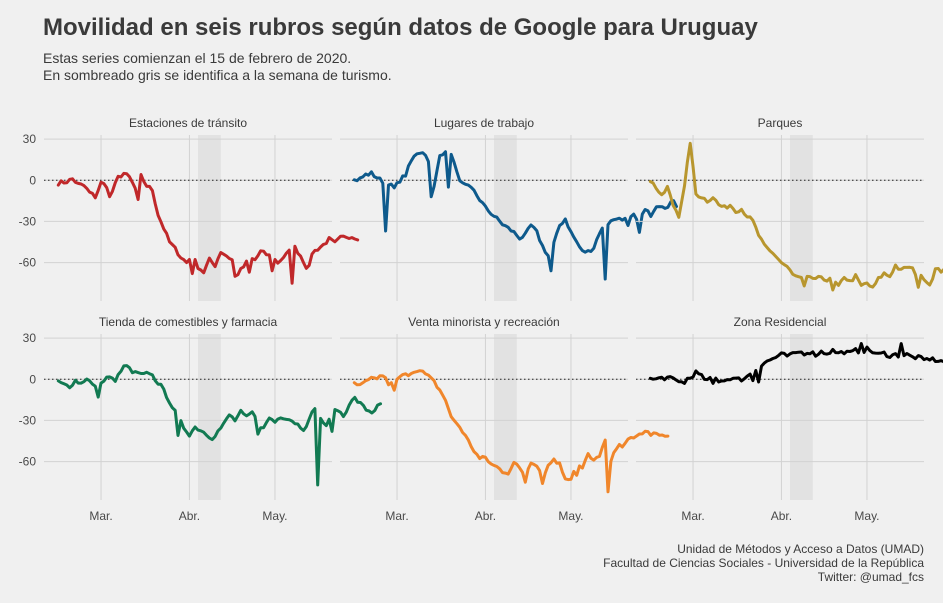 Image resolution: width=943 pixels, height=603 pixels. What do you see at coordinates (570, 516) in the screenshot?
I see `x-tick-label-col2-2: May.` at bounding box center [570, 516].